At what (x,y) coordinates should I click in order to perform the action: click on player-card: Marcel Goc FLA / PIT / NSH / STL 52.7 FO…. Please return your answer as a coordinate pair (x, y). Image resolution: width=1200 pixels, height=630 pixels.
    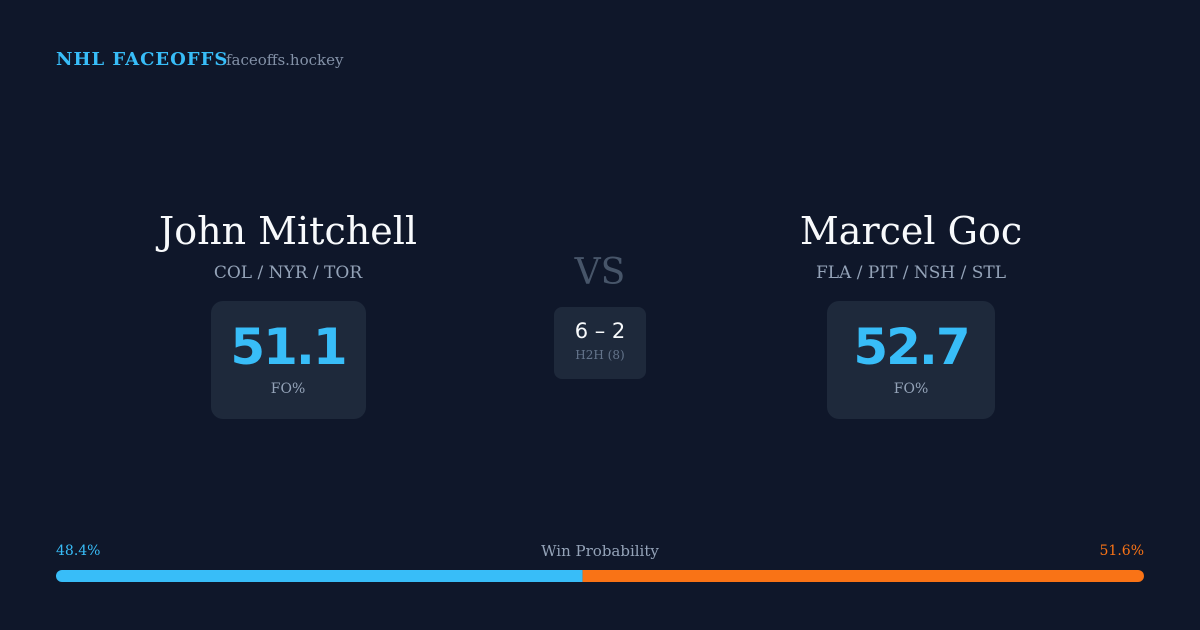
    Looking at the image, I should click on (911, 312).